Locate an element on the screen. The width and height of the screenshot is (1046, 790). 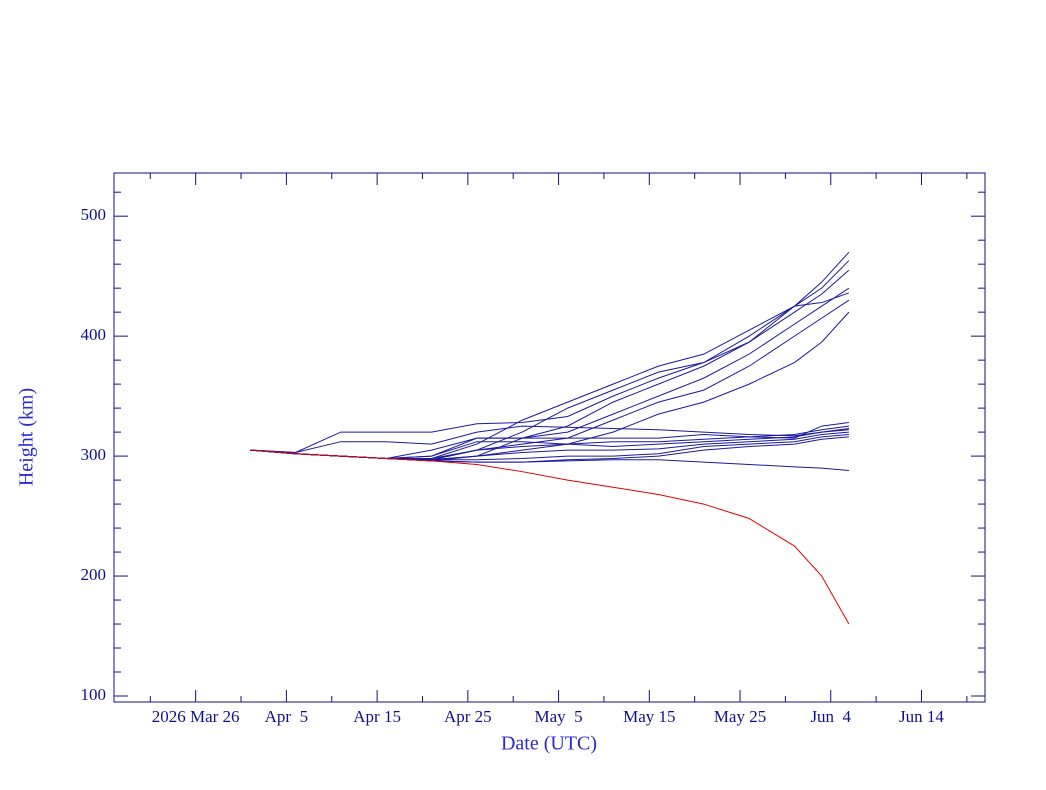
x-tick-label: 2026 Mar 26 is located at coordinates (196, 716).